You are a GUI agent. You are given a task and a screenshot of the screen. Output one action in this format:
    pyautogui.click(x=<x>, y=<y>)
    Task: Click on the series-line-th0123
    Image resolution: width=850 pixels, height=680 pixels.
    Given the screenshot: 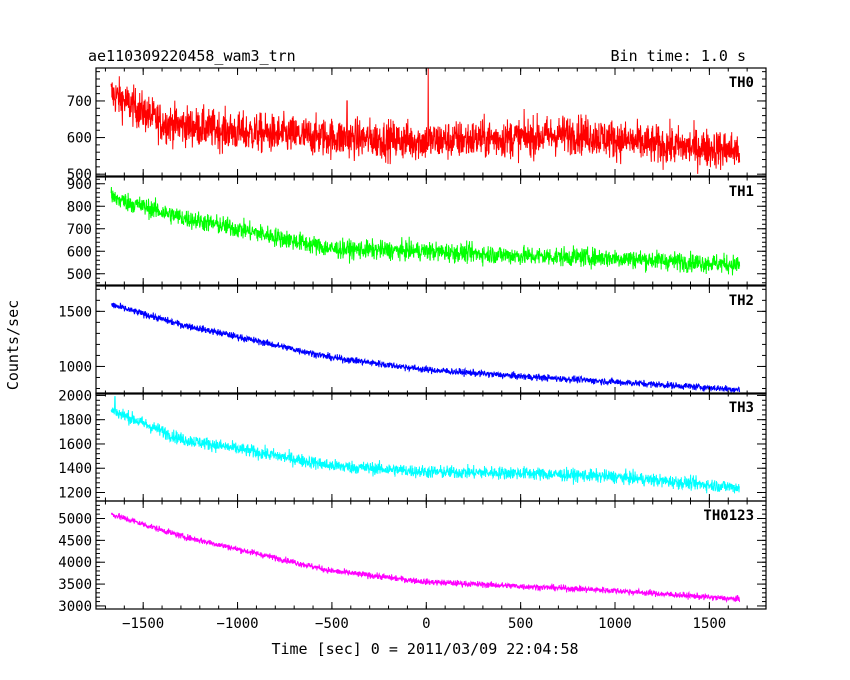 What is the action you would take?
    pyautogui.click(x=426, y=557)
    